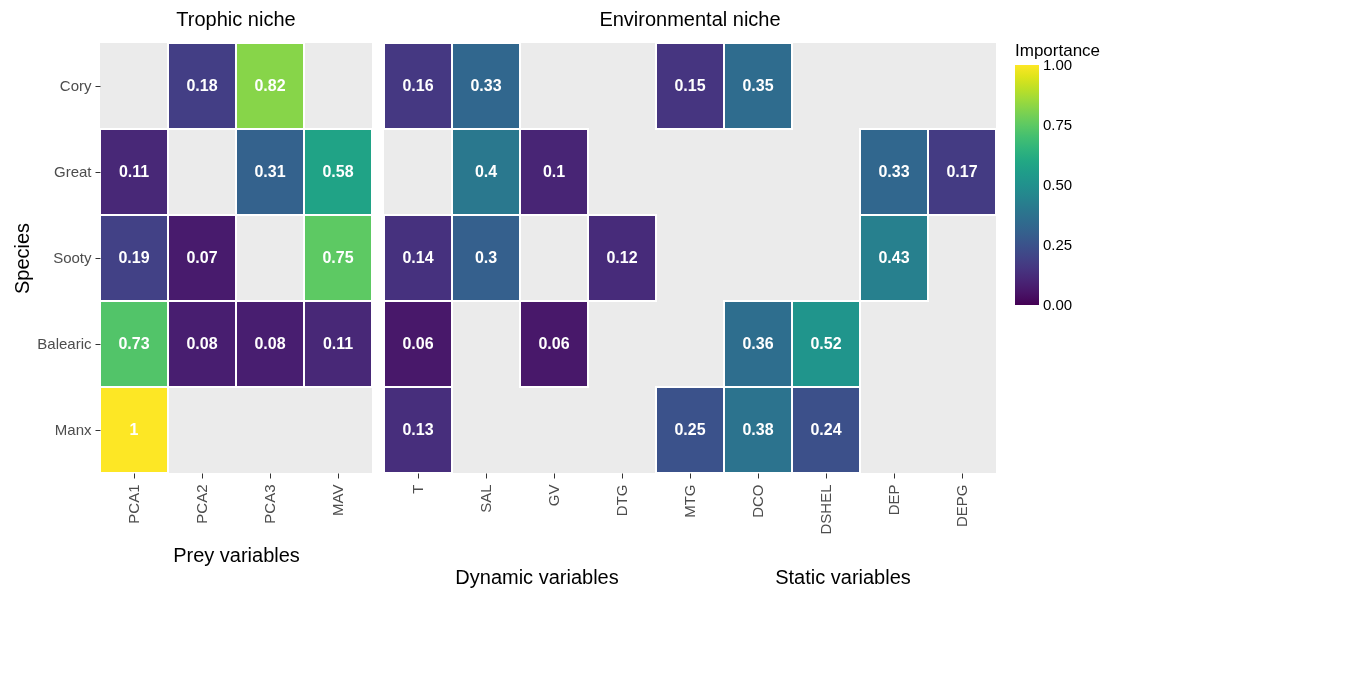  Describe the element at coordinates (962, 171) in the screenshot. I see `data-label: 0.17` at that location.